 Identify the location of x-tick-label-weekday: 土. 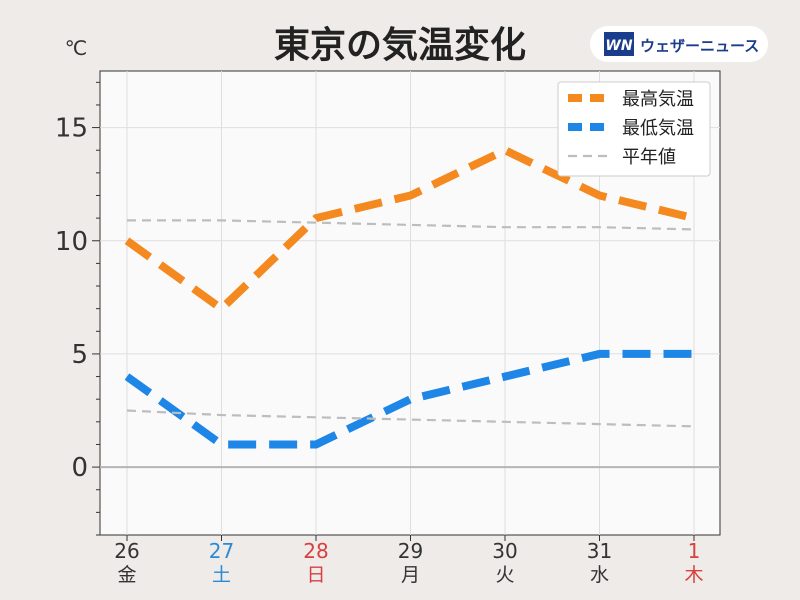
(221, 575).